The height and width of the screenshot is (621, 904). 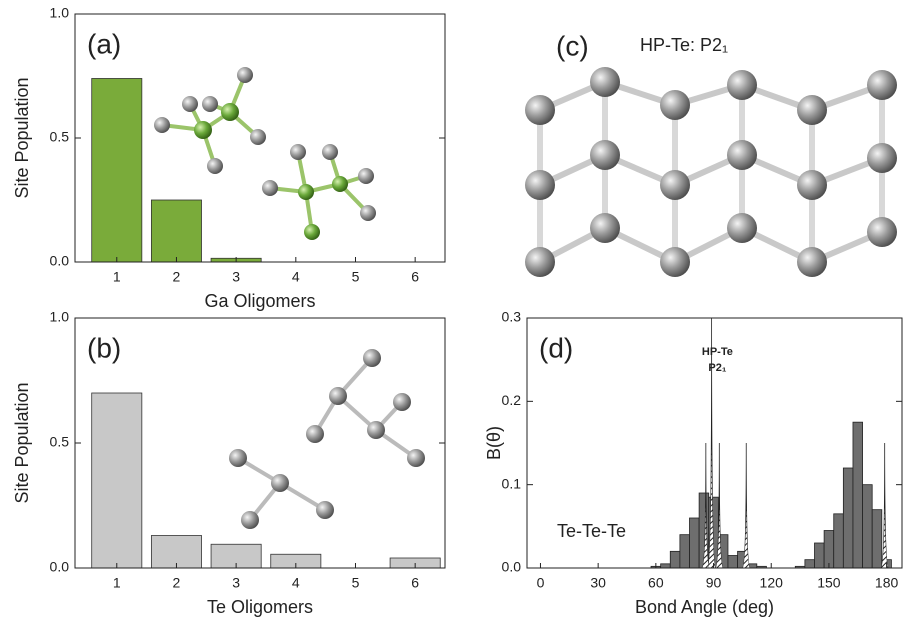 I want to click on x-tick-label: 3, so click(x=236, y=277).